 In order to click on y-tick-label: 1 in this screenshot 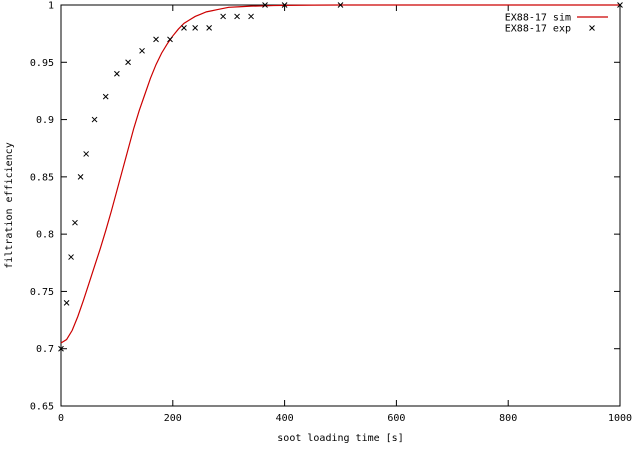, I will do `click(51, 6)`.